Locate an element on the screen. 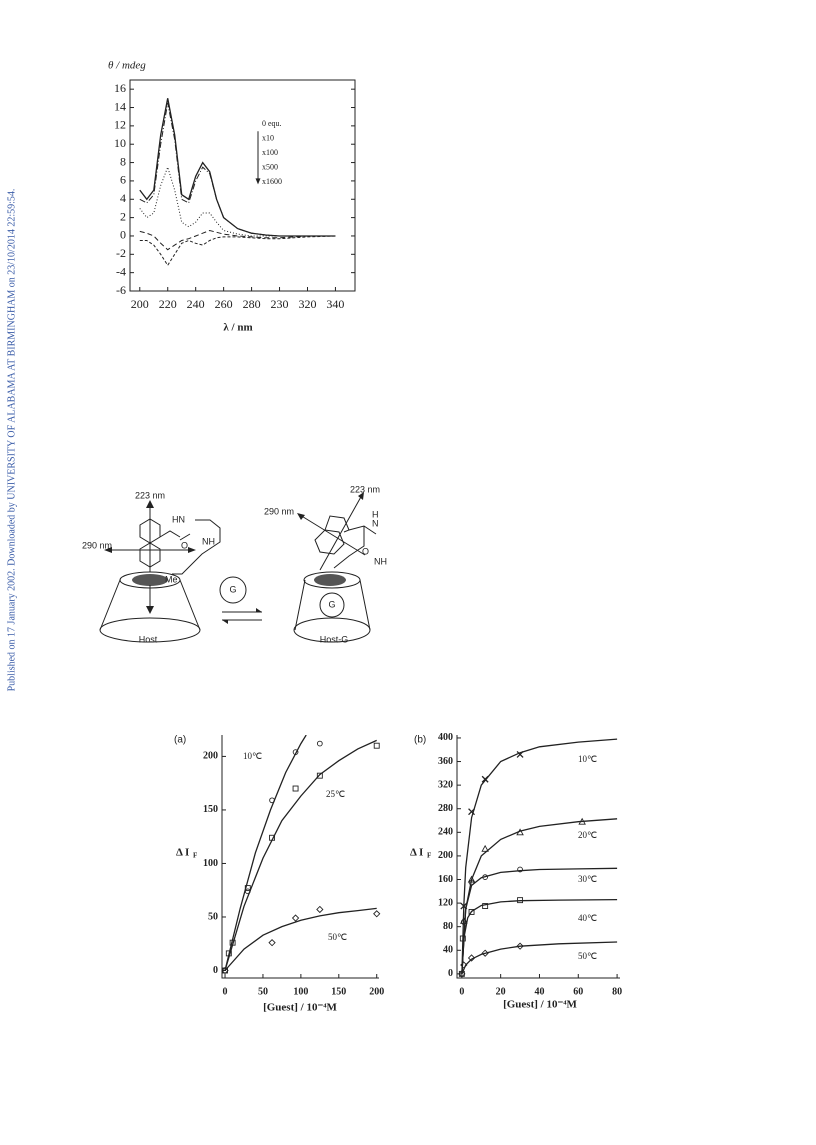  y-tick-label: 10 is located at coordinates (120, 143).